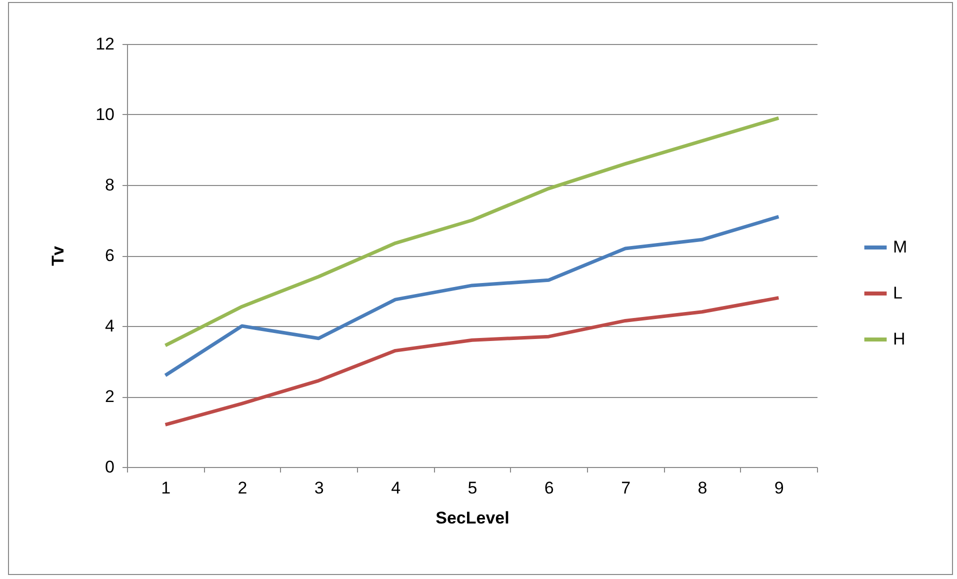  What do you see at coordinates (396, 488) in the screenshot?
I see `x-tick-label: 4` at bounding box center [396, 488].